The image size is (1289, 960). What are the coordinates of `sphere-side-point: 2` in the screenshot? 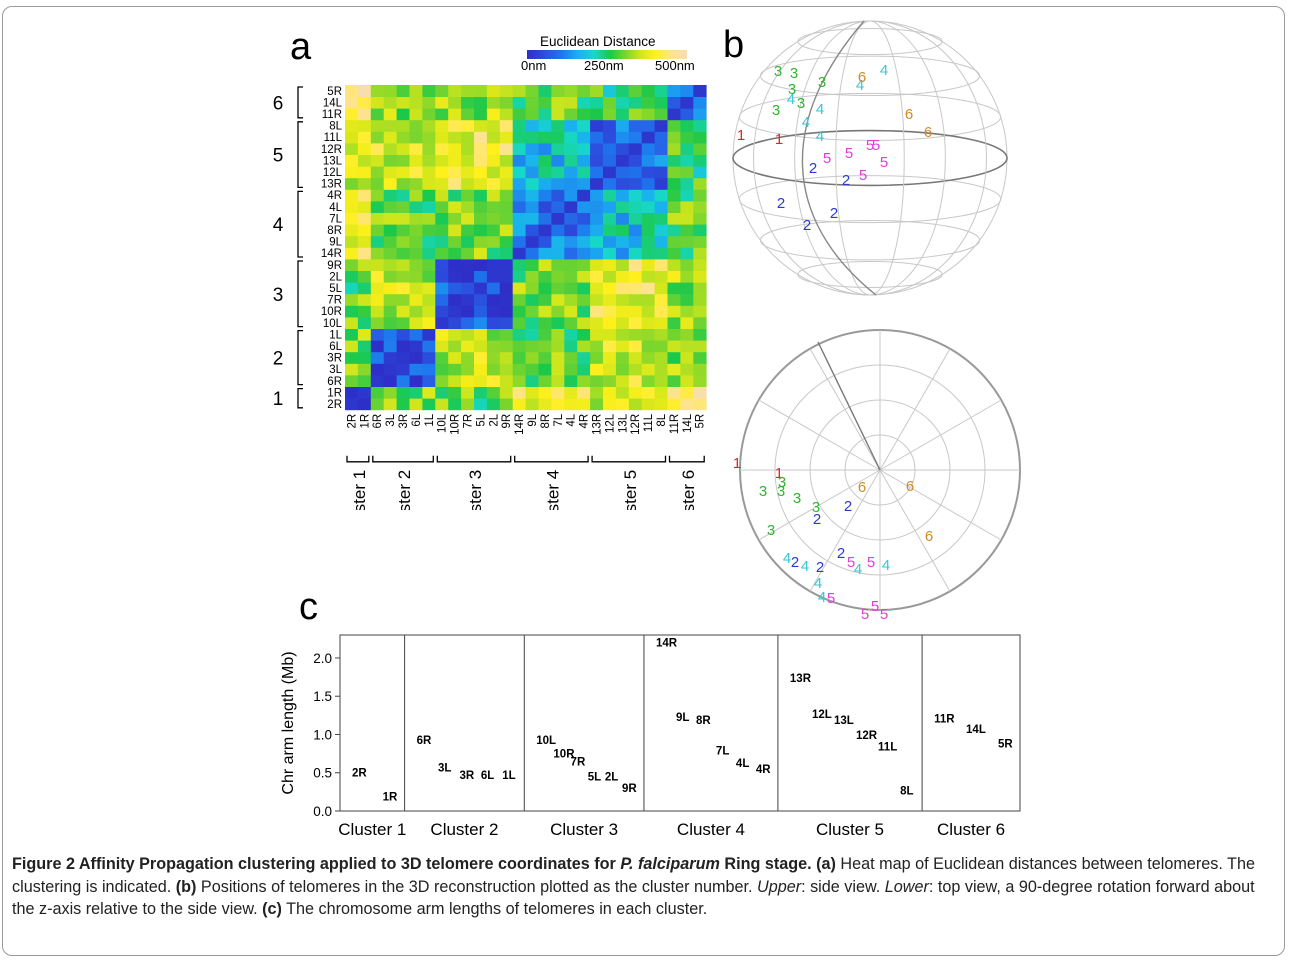 It's located at (846, 180).